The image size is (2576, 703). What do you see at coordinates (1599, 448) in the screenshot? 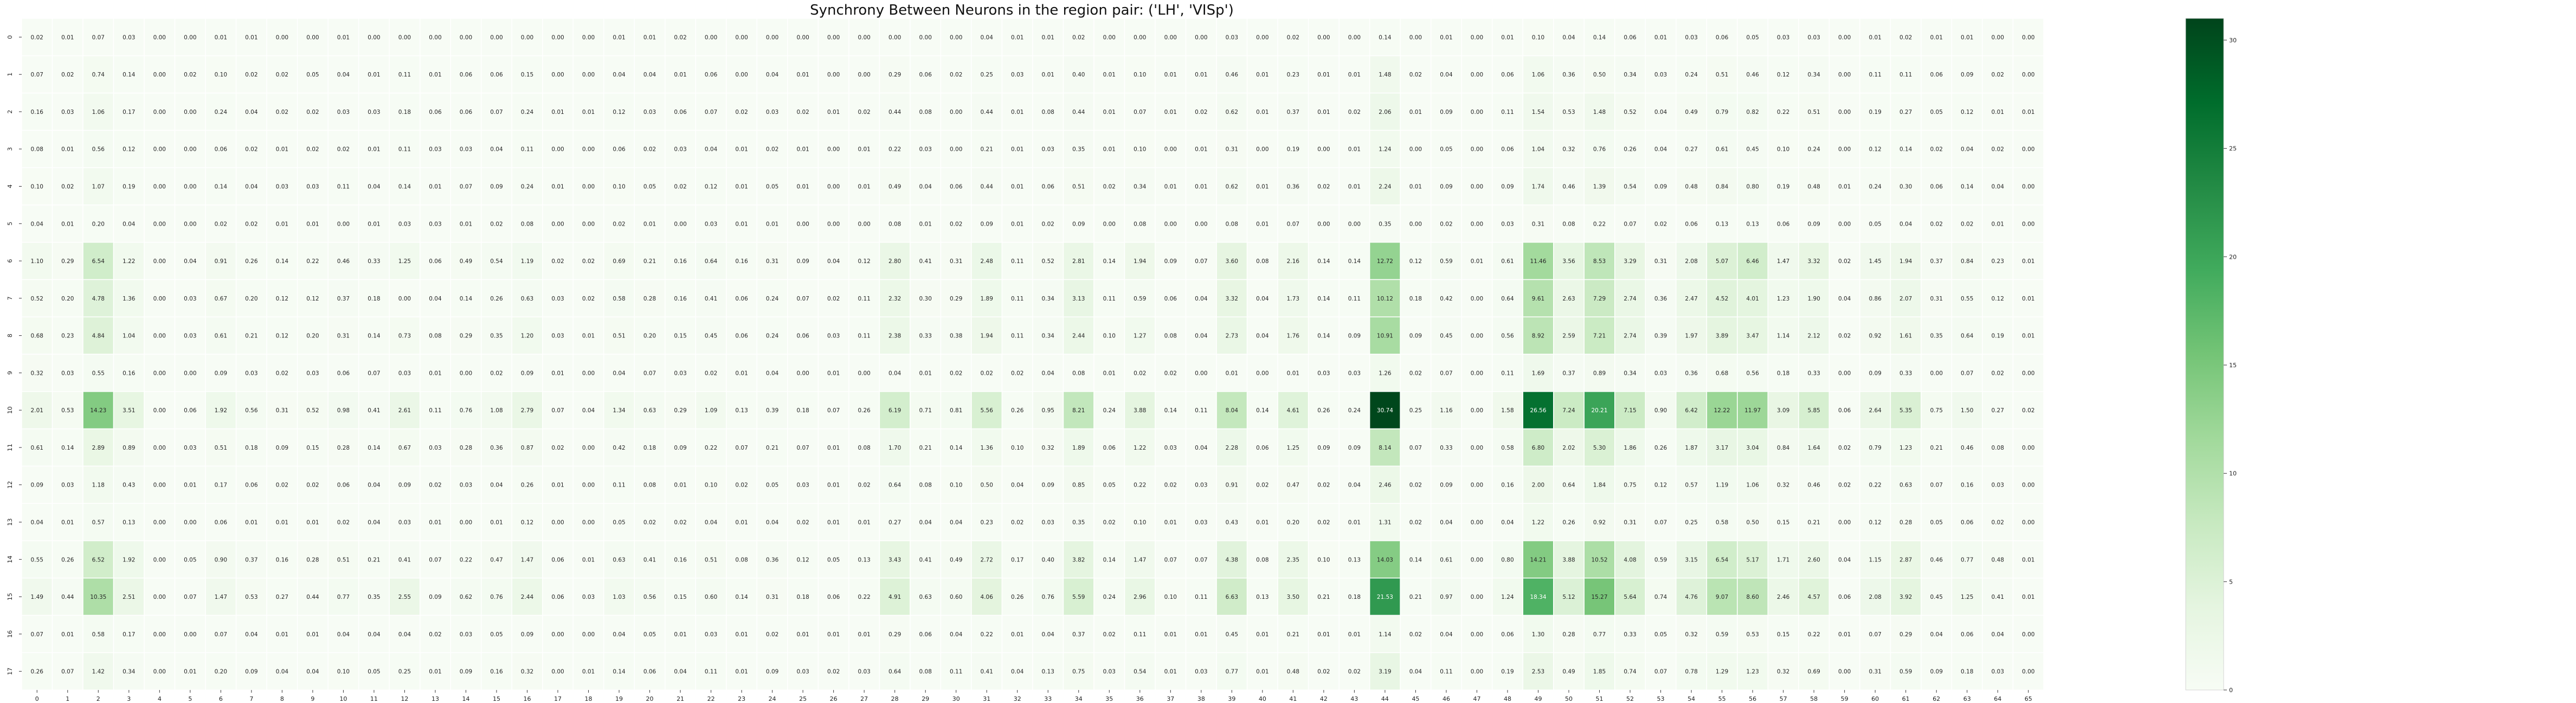
I see `cell-label: 5.30` at bounding box center [1599, 448].